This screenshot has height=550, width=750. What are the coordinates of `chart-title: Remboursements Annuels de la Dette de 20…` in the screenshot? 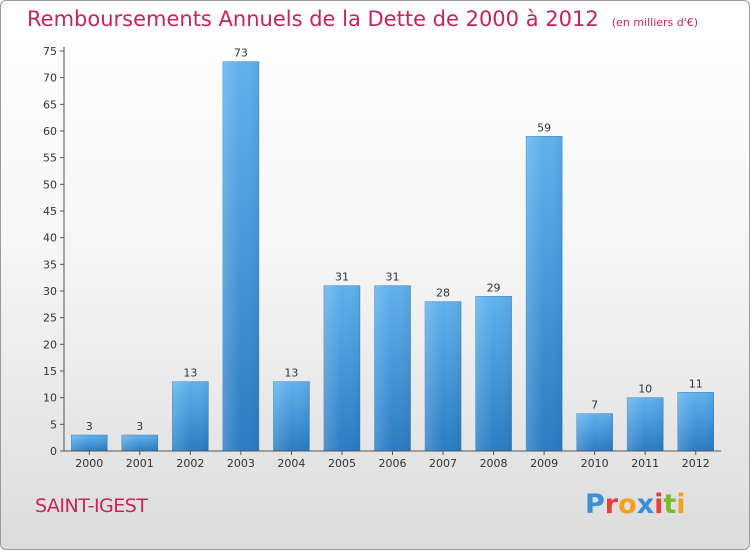 It's located at (313, 19).